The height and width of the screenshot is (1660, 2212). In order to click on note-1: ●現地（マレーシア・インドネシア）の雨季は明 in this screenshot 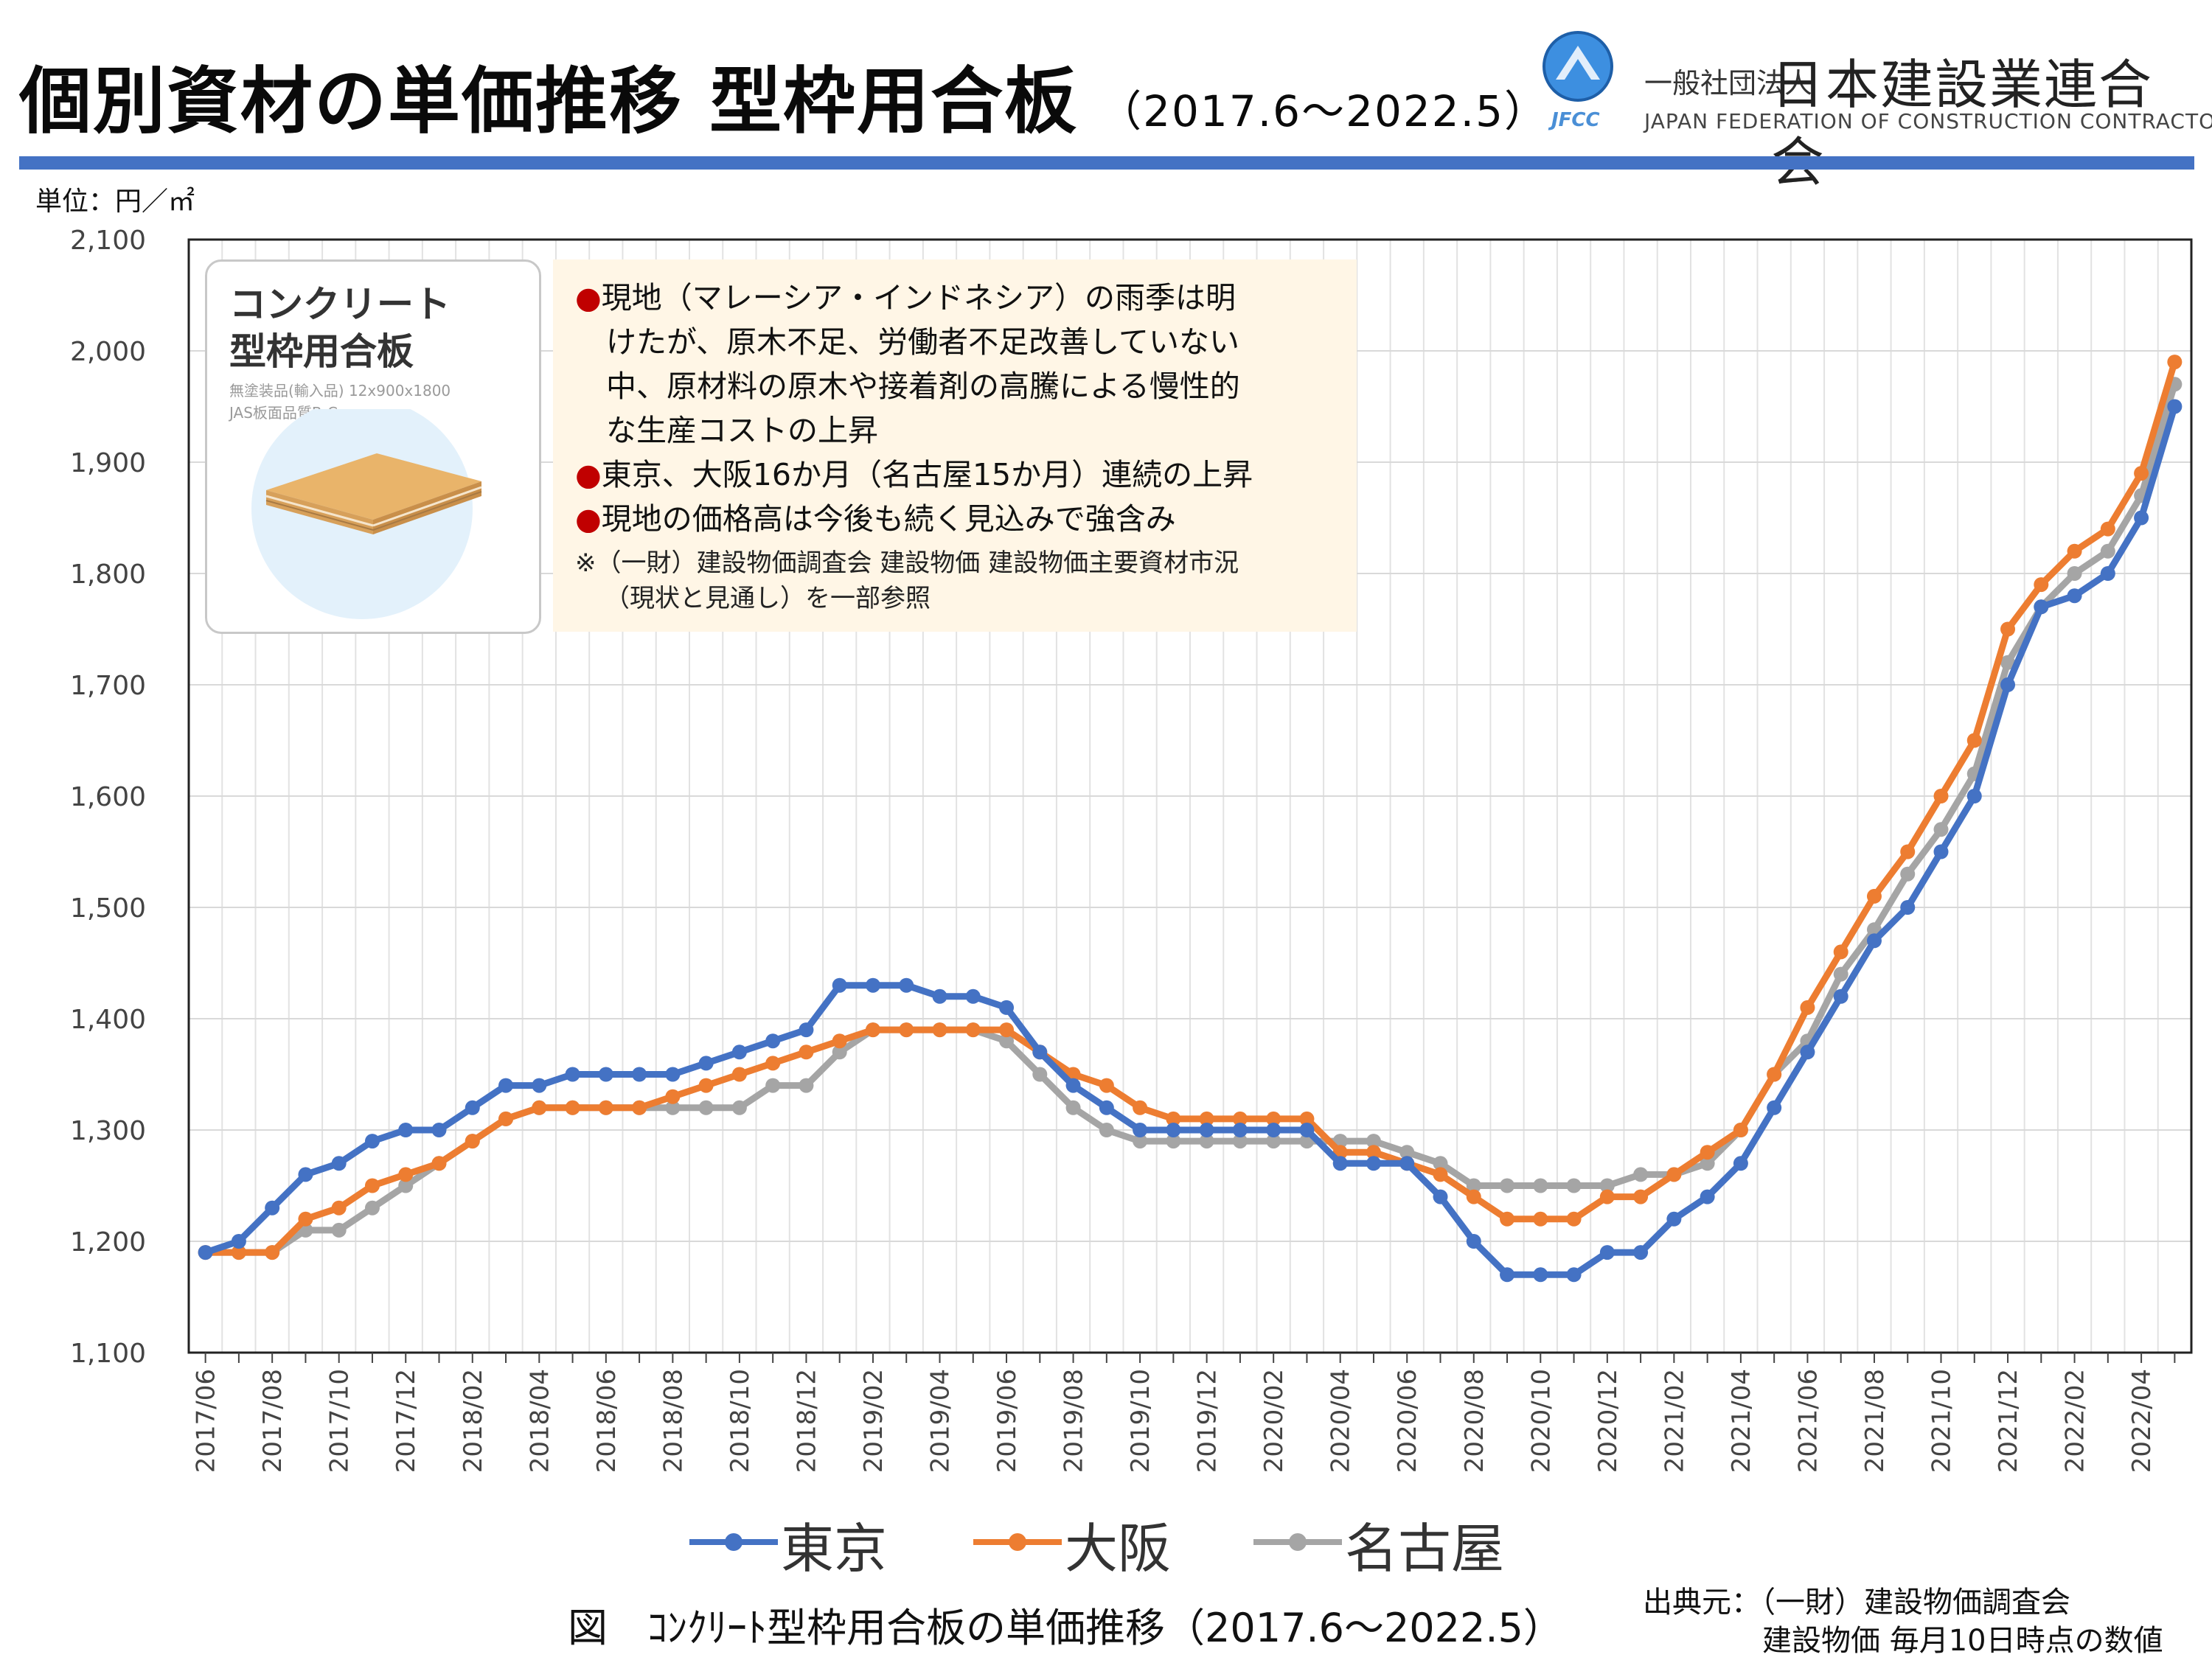, I will do `click(905, 298)`.